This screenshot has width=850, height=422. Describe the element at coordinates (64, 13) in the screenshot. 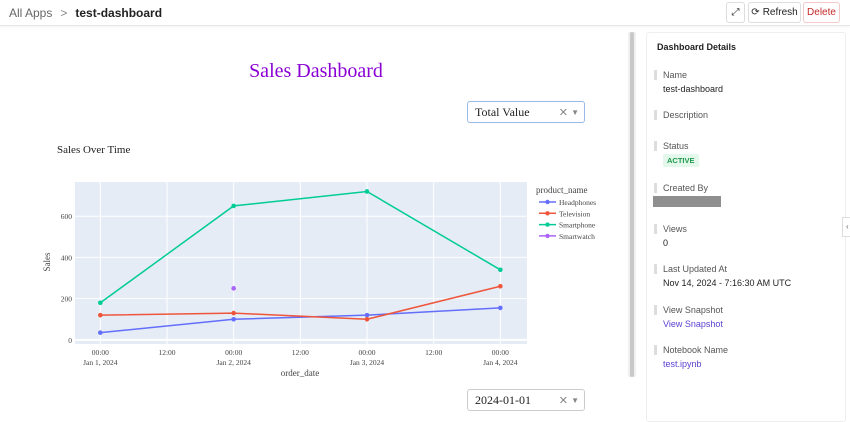

I see `chevron-right-icon: >` at that location.